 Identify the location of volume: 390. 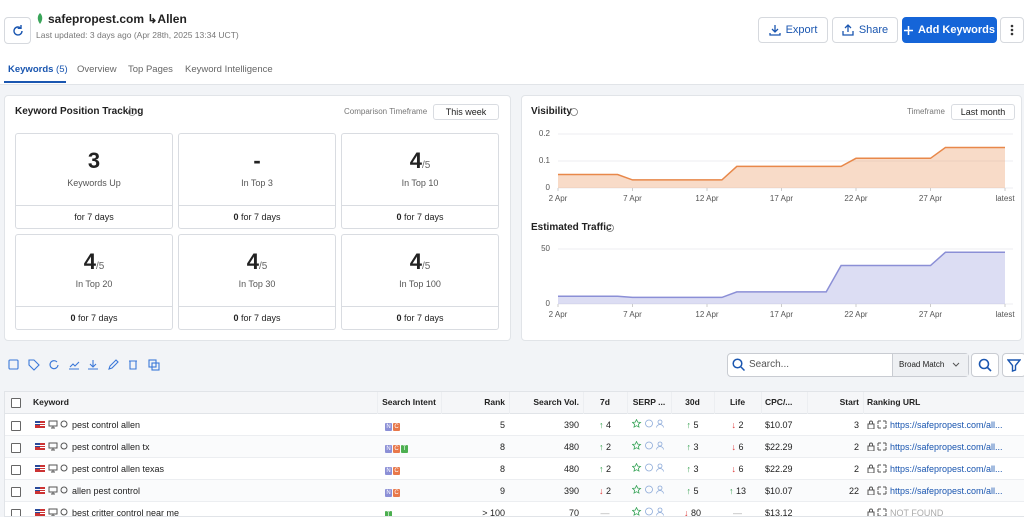
(571, 491).